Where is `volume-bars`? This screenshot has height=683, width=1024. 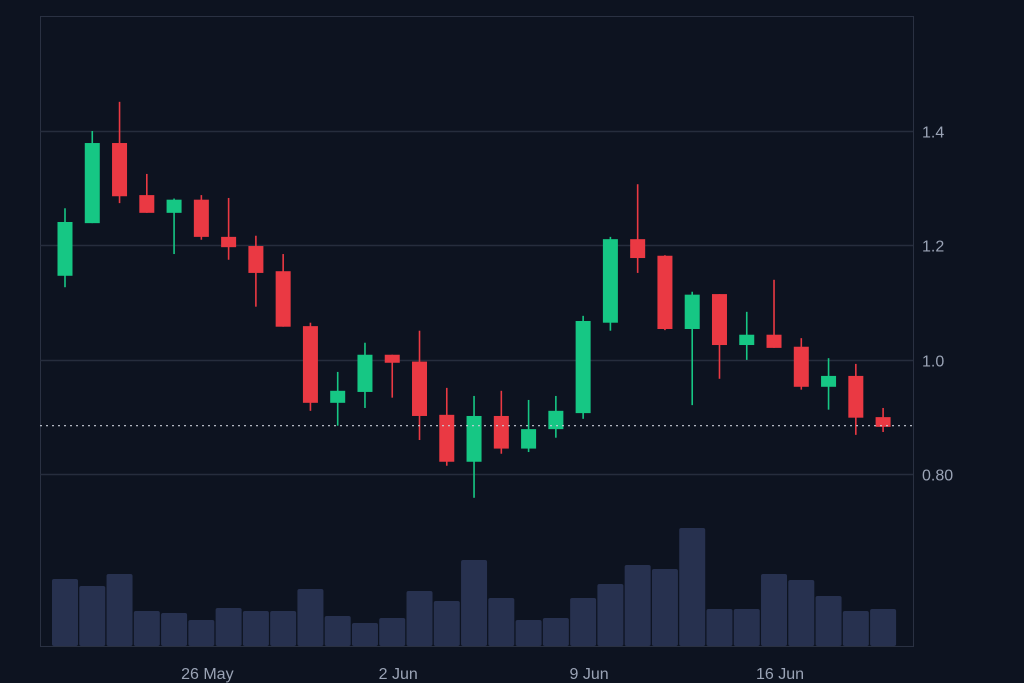
volume-bars is located at coordinates (474, 587).